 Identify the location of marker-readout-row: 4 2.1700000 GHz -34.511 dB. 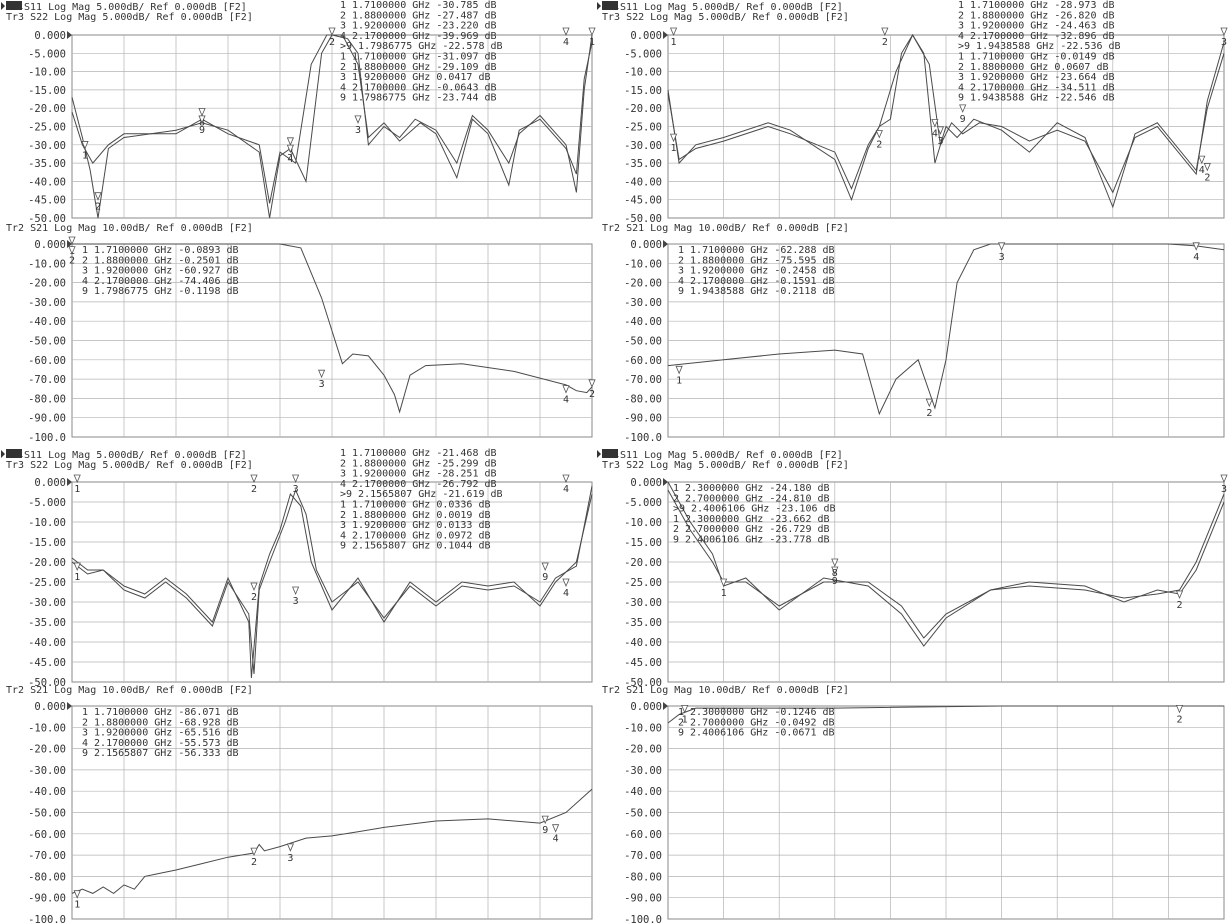
(1036, 87).